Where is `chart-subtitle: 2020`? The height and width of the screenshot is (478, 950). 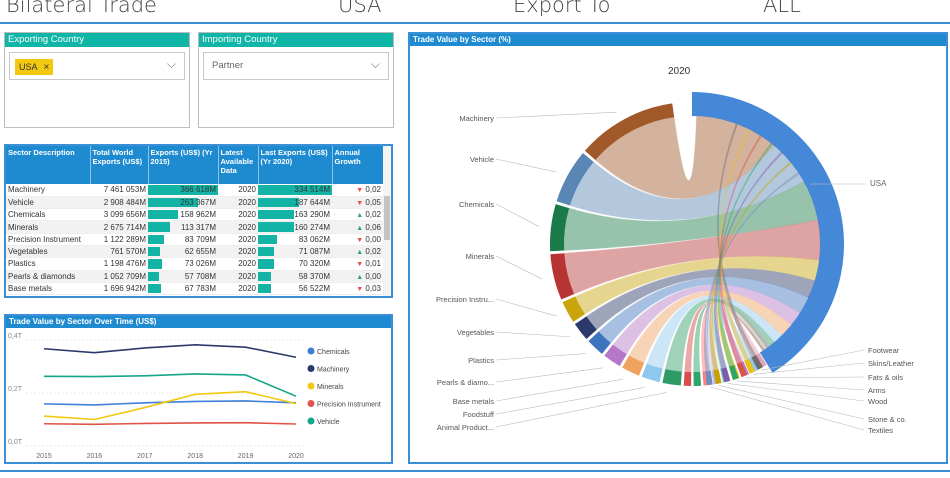 chart-subtitle: 2020 is located at coordinates (679, 71).